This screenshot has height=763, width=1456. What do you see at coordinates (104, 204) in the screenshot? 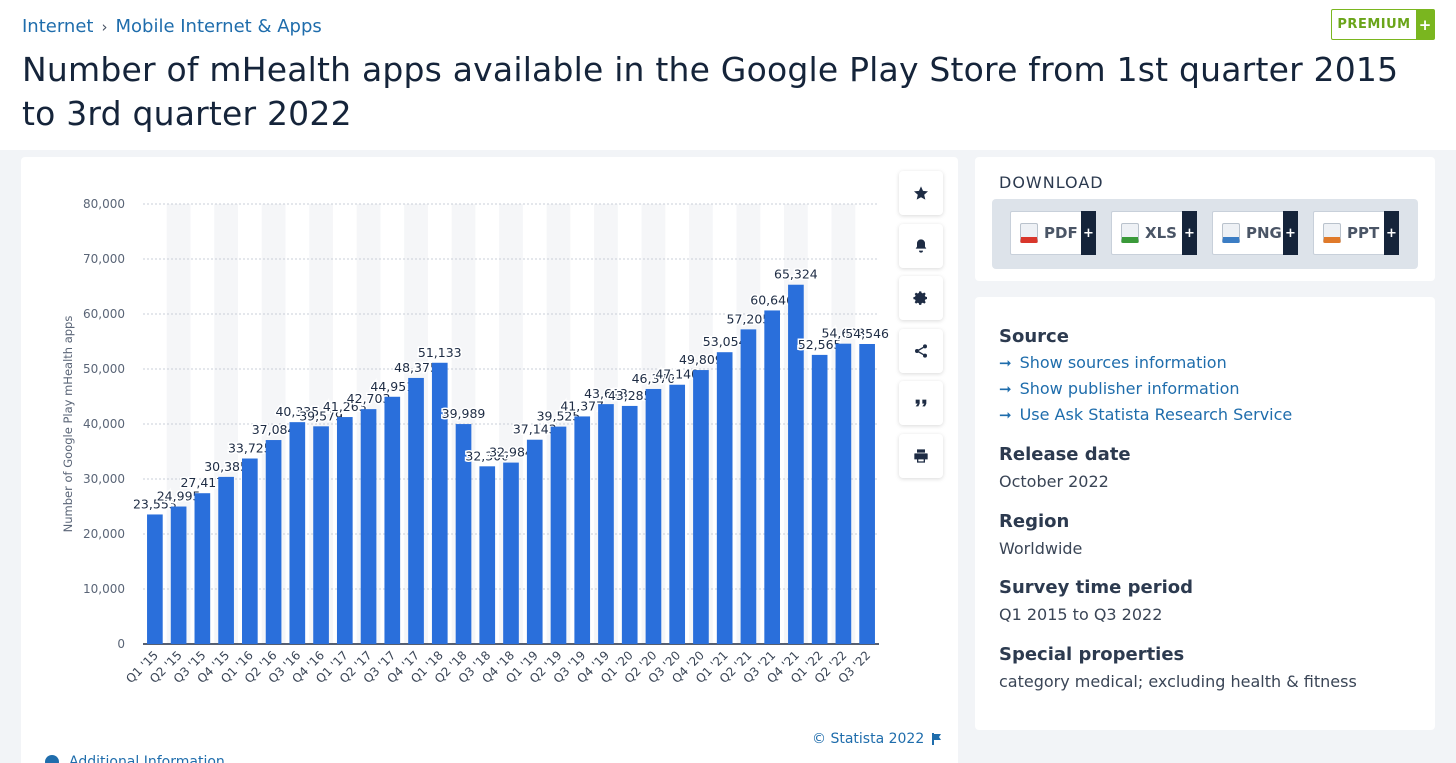
I see `y-tick-label: 80,000` at bounding box center [104, 204].